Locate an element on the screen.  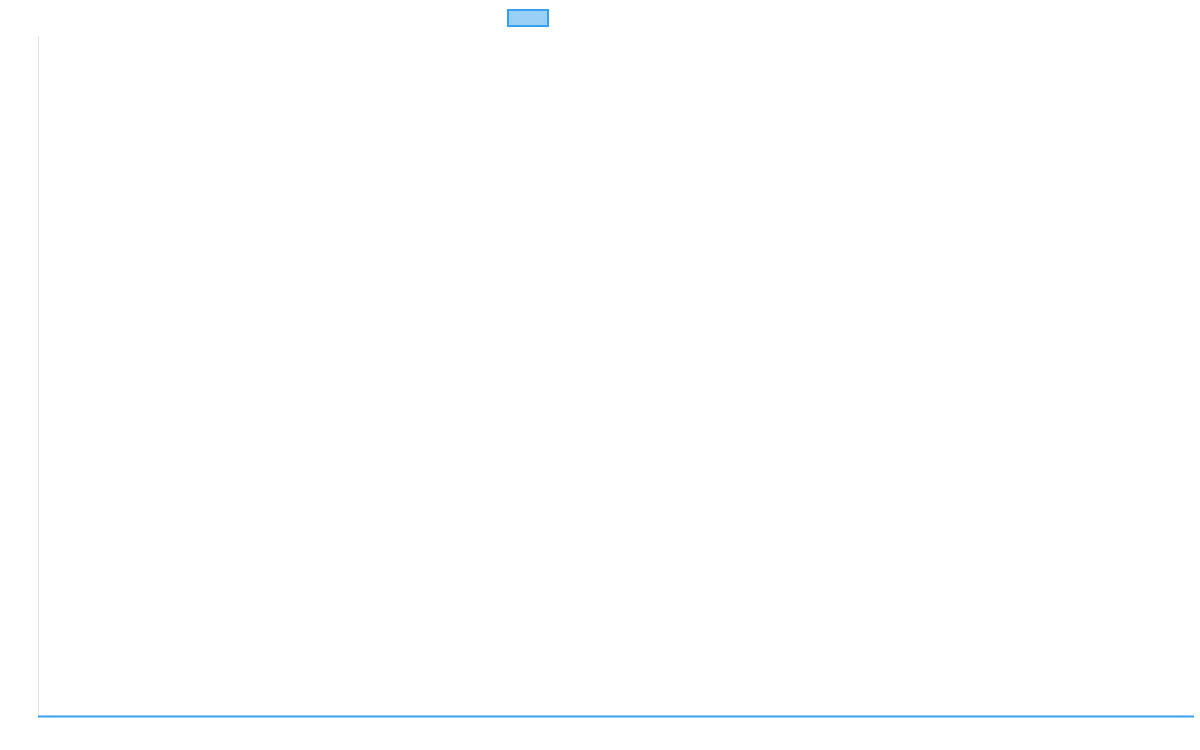
legend-swatch is located at coordinates (528, 18).